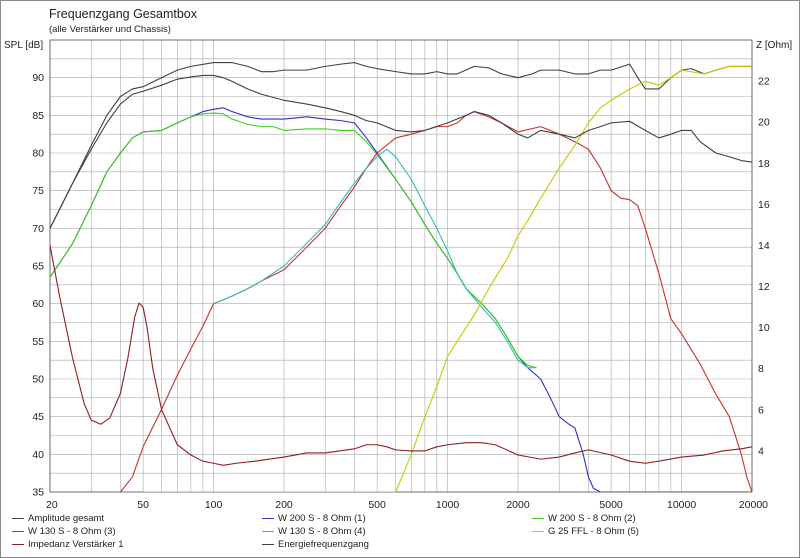 Image resolution: width=800 pixels, height=558 pixels. I want to click on y-axis-label: SPL [dB], so click(23, 45).